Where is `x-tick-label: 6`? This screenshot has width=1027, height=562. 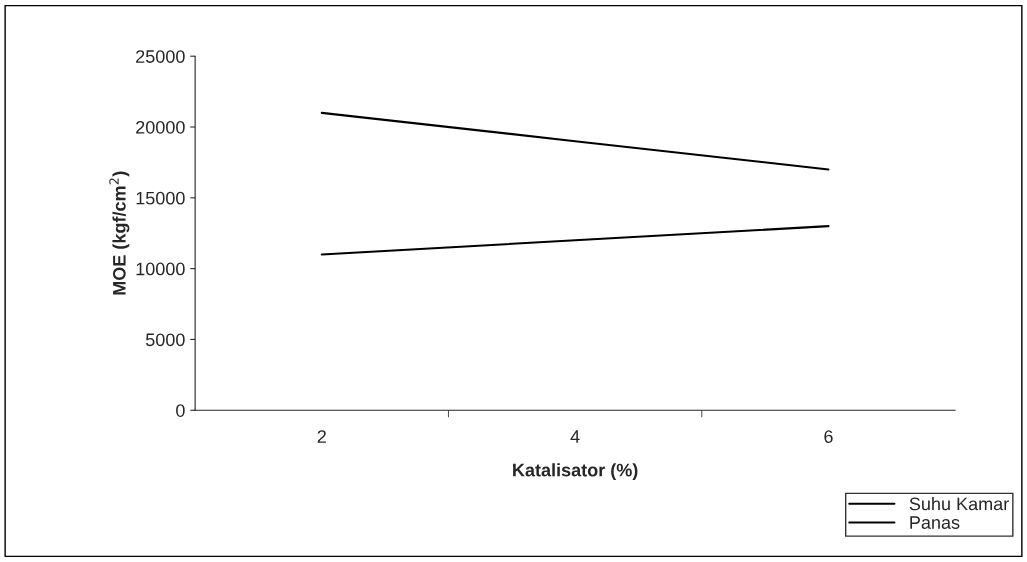
x-tick-label: 6 is located at coordinates (828, 436).